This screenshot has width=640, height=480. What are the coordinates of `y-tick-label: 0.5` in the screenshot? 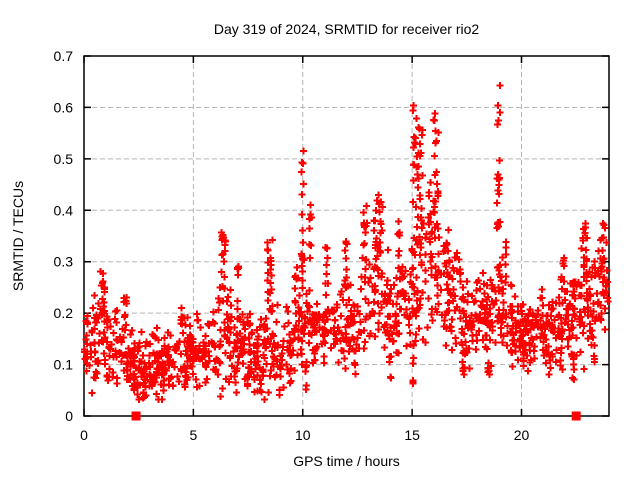 It's located at (64, 159).